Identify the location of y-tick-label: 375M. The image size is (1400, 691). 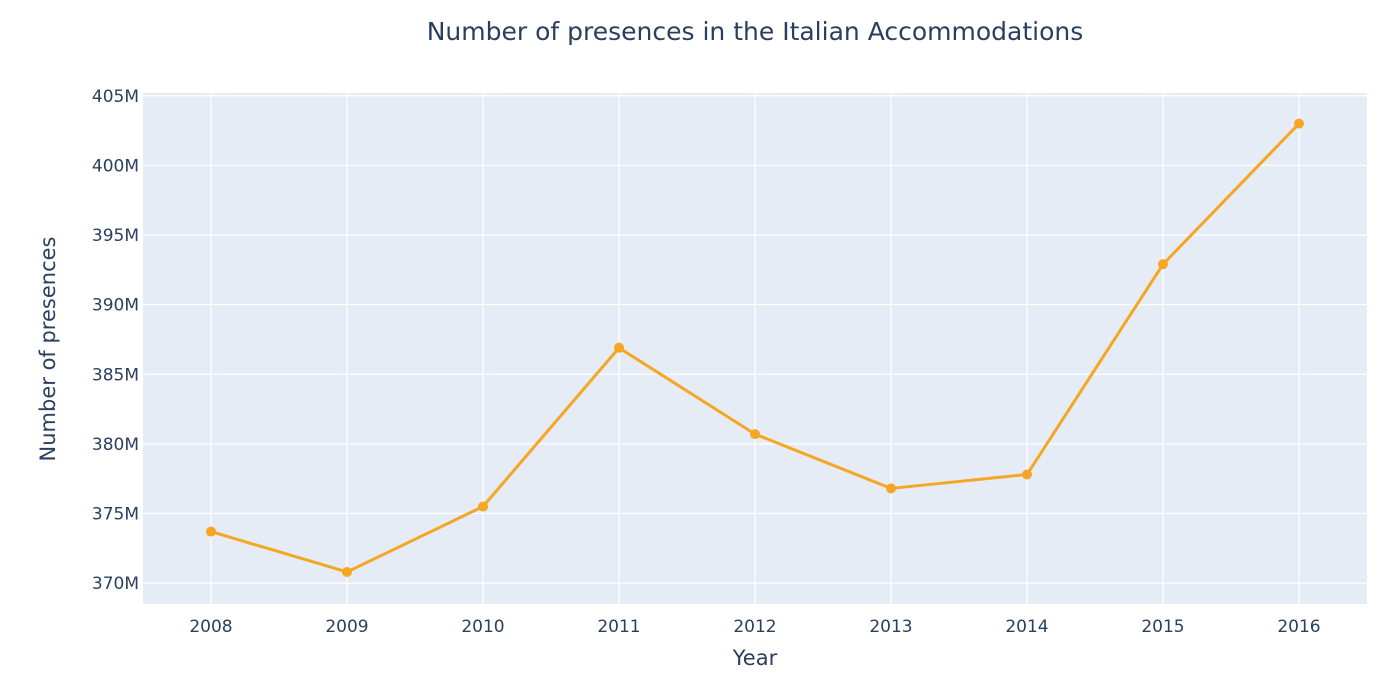
(115, 514).